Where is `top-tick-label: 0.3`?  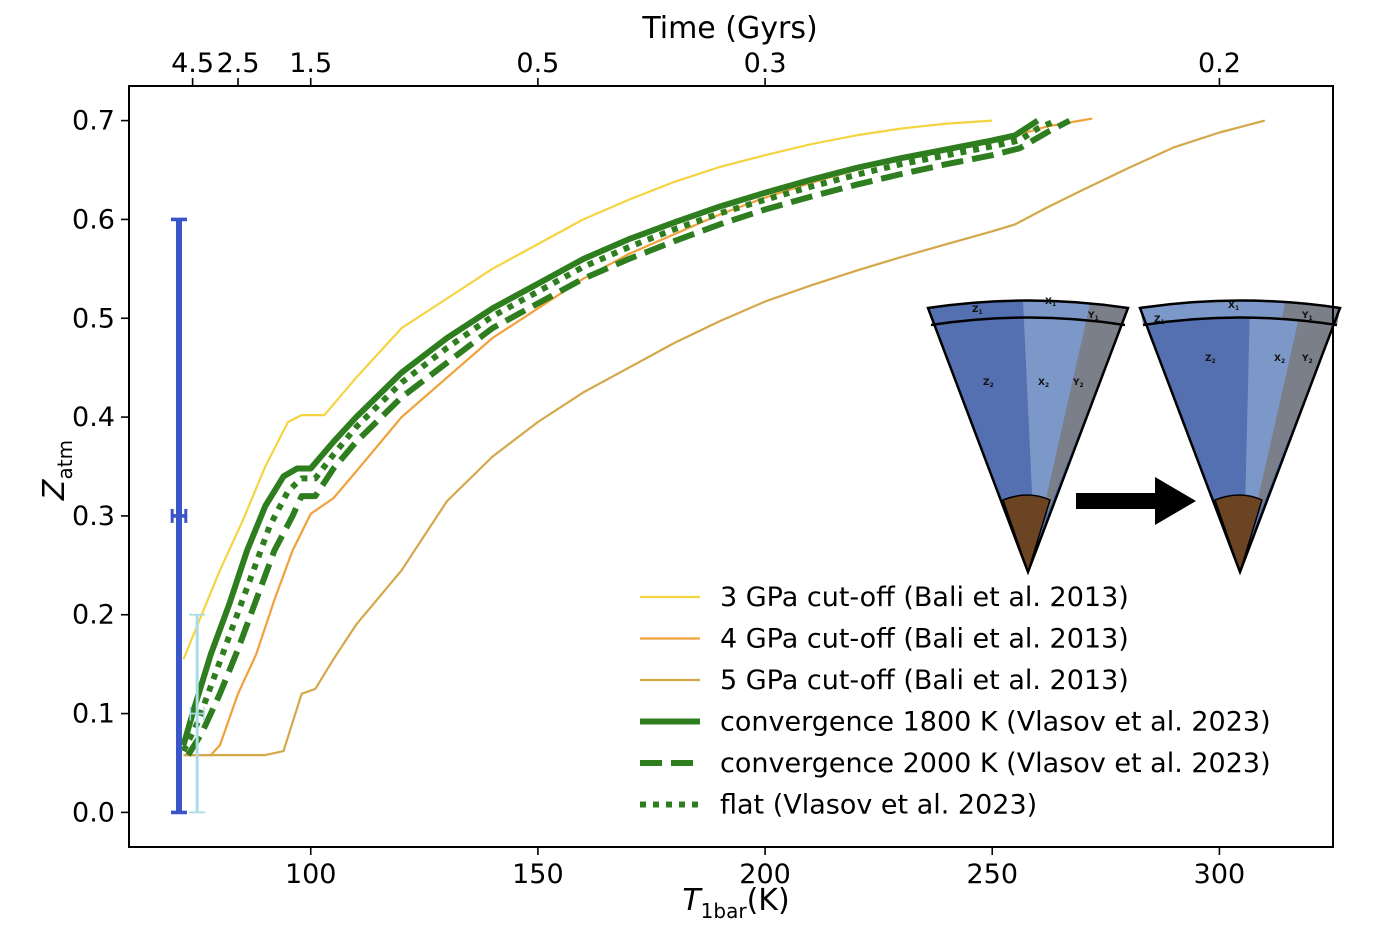 top-tick-label: 0.3 is located at coordinates (765, 63).